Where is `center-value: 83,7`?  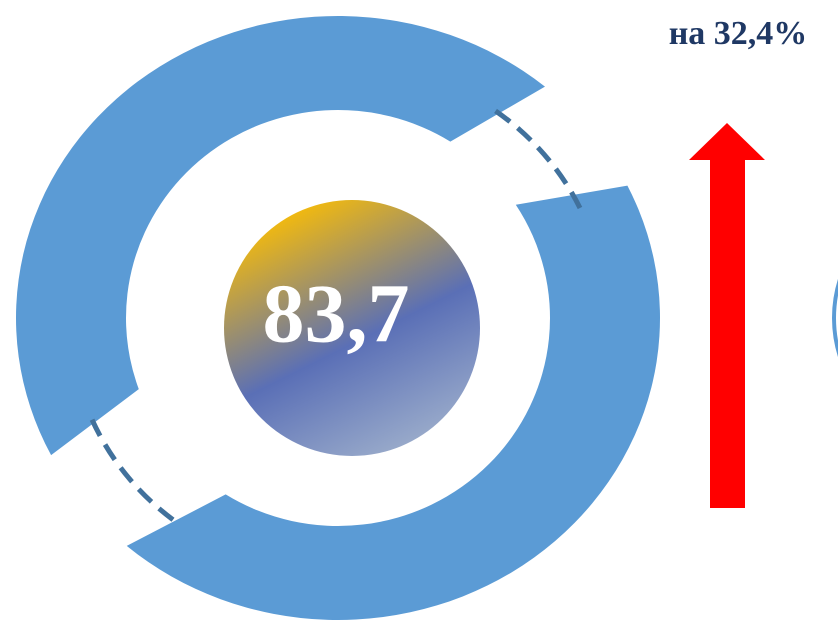 center-value: 83,7 is located at coordinates (336, 313).